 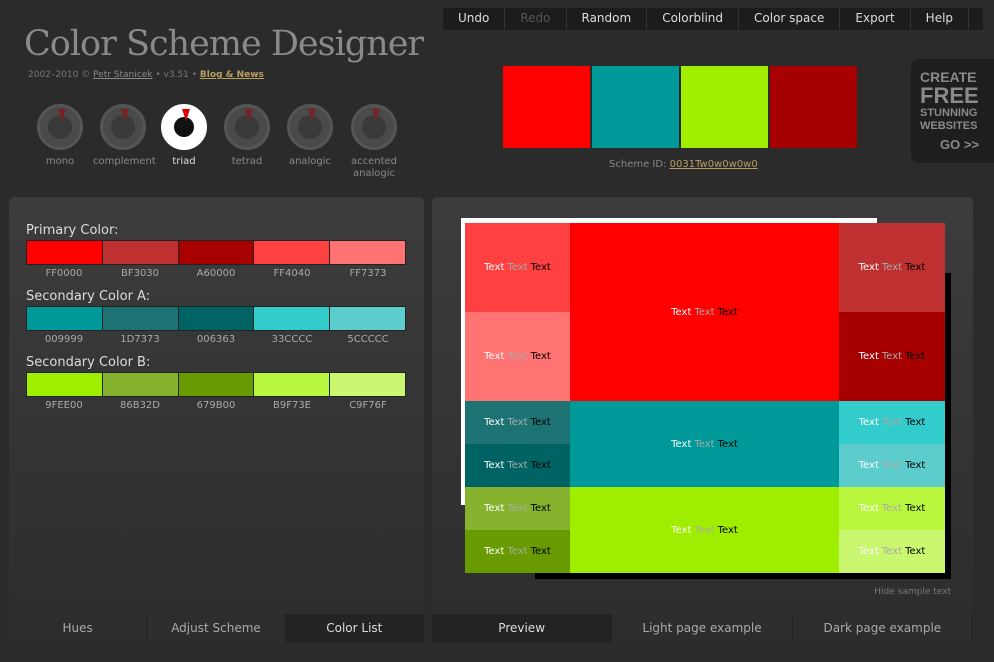 What do you see at coordinates (940, 19) in the screenshot?
I see `menu-help: Help` at bounding box center [940, 19].